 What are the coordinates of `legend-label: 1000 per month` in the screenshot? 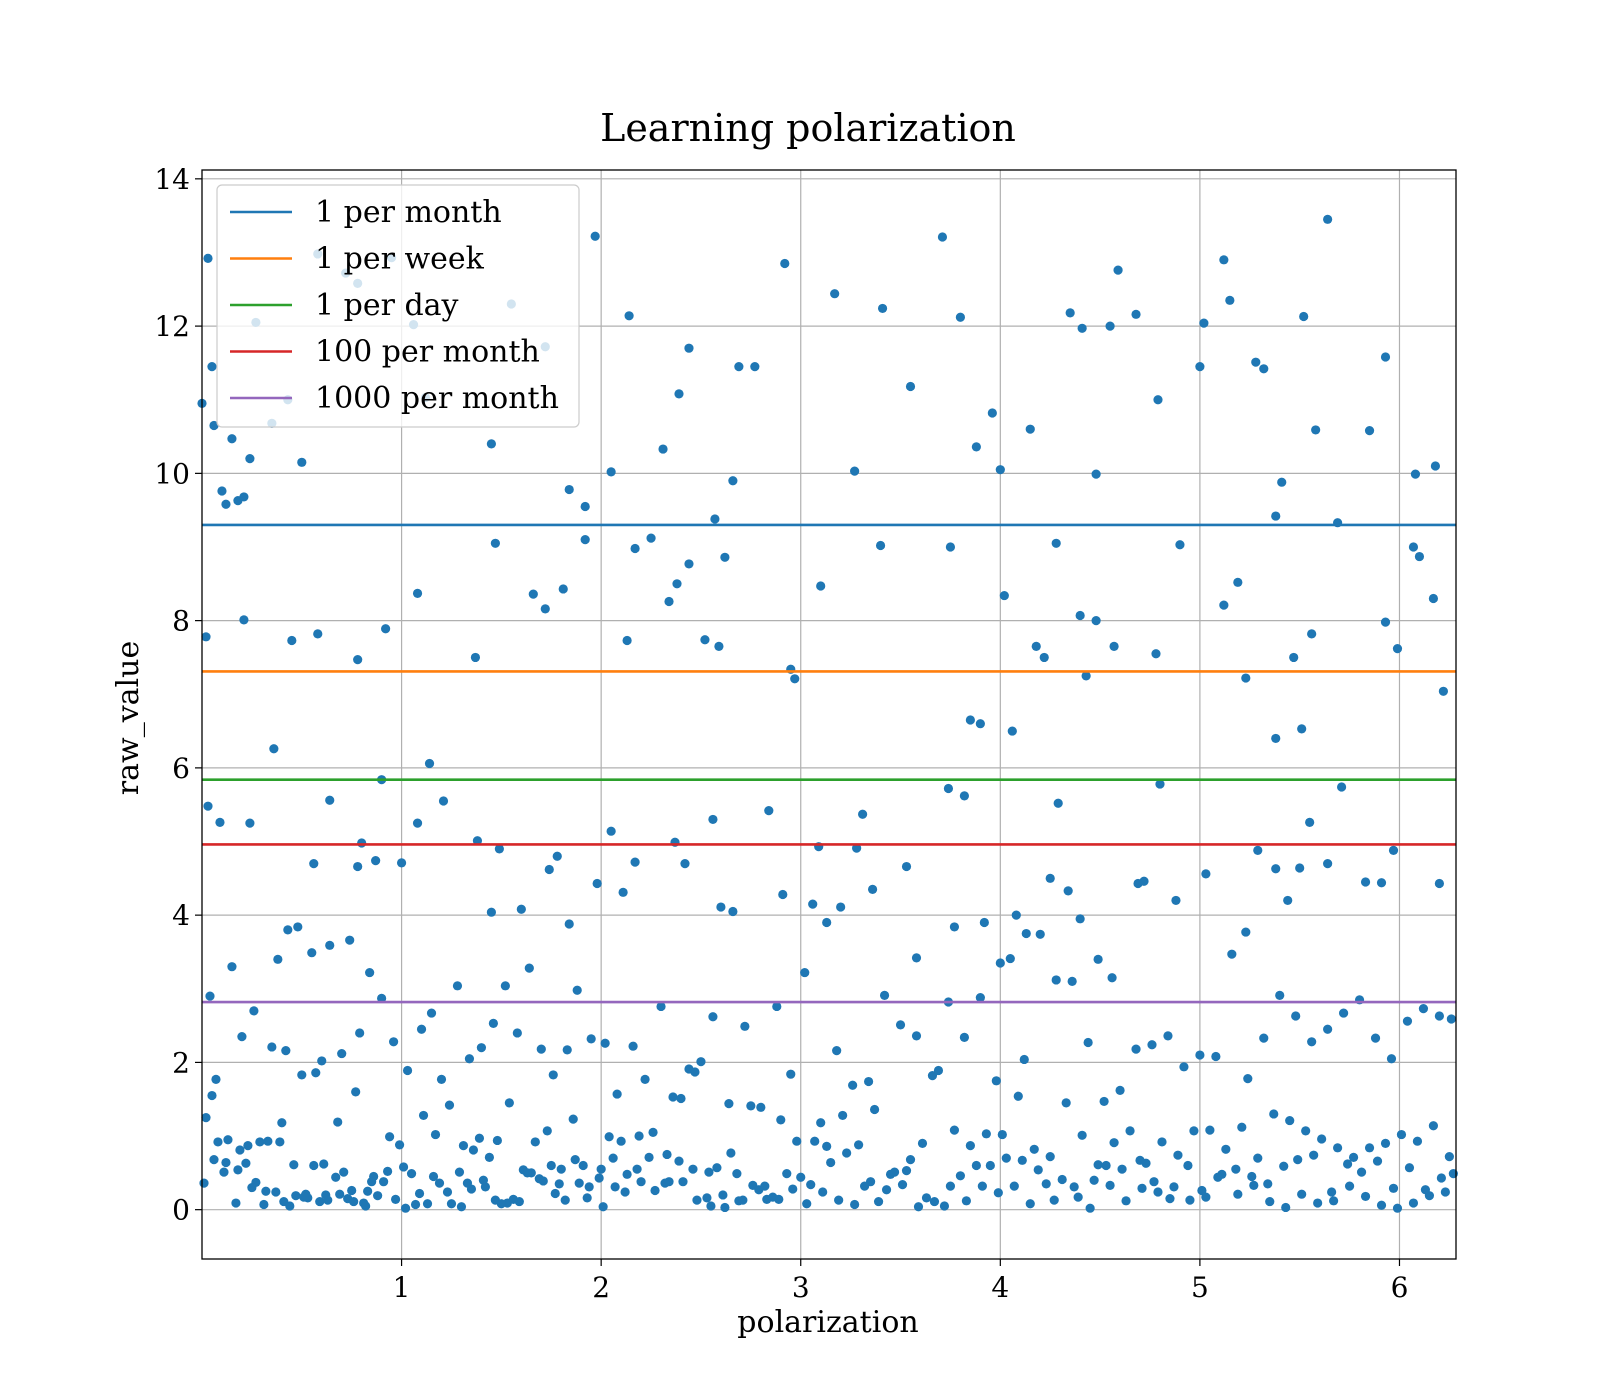 It's located at (437, 398).